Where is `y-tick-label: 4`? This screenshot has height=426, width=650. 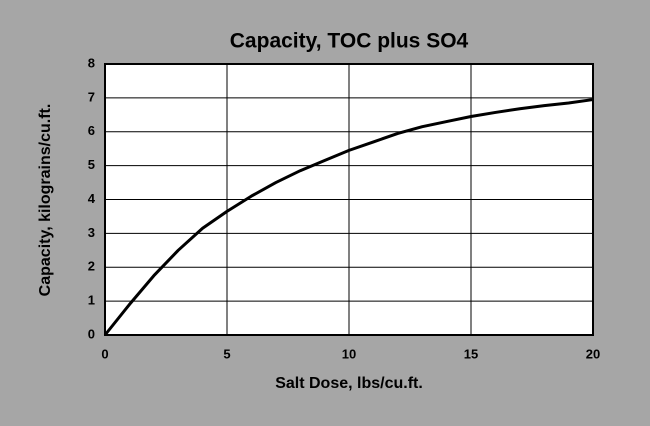 y-tick-label: 4 is located at coordinates (92, 198).